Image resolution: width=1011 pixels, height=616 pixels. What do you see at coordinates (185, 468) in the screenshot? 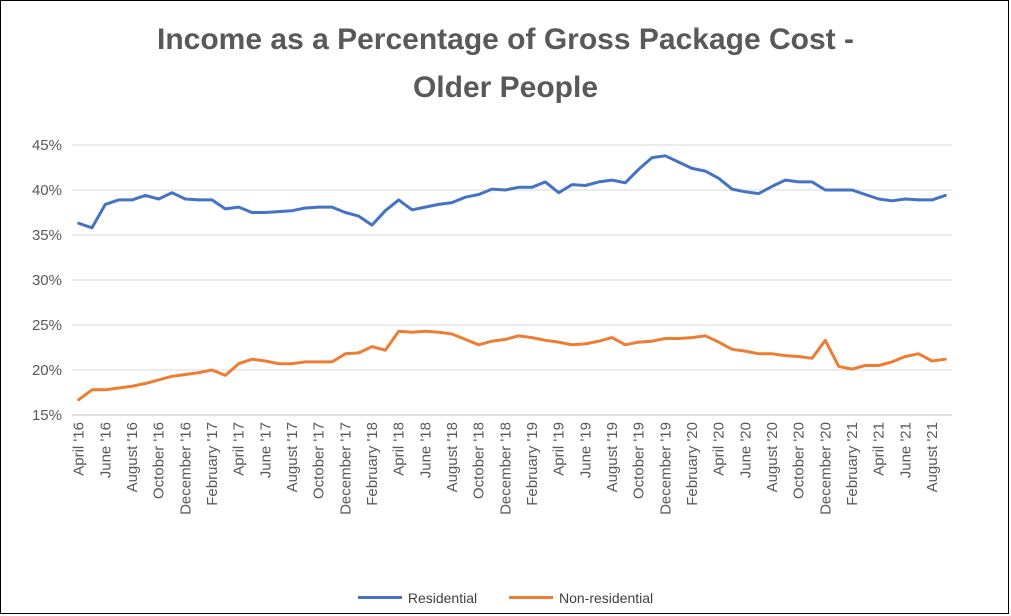
I see `x-tick-label: December '16` at bounding box center [185, 468].